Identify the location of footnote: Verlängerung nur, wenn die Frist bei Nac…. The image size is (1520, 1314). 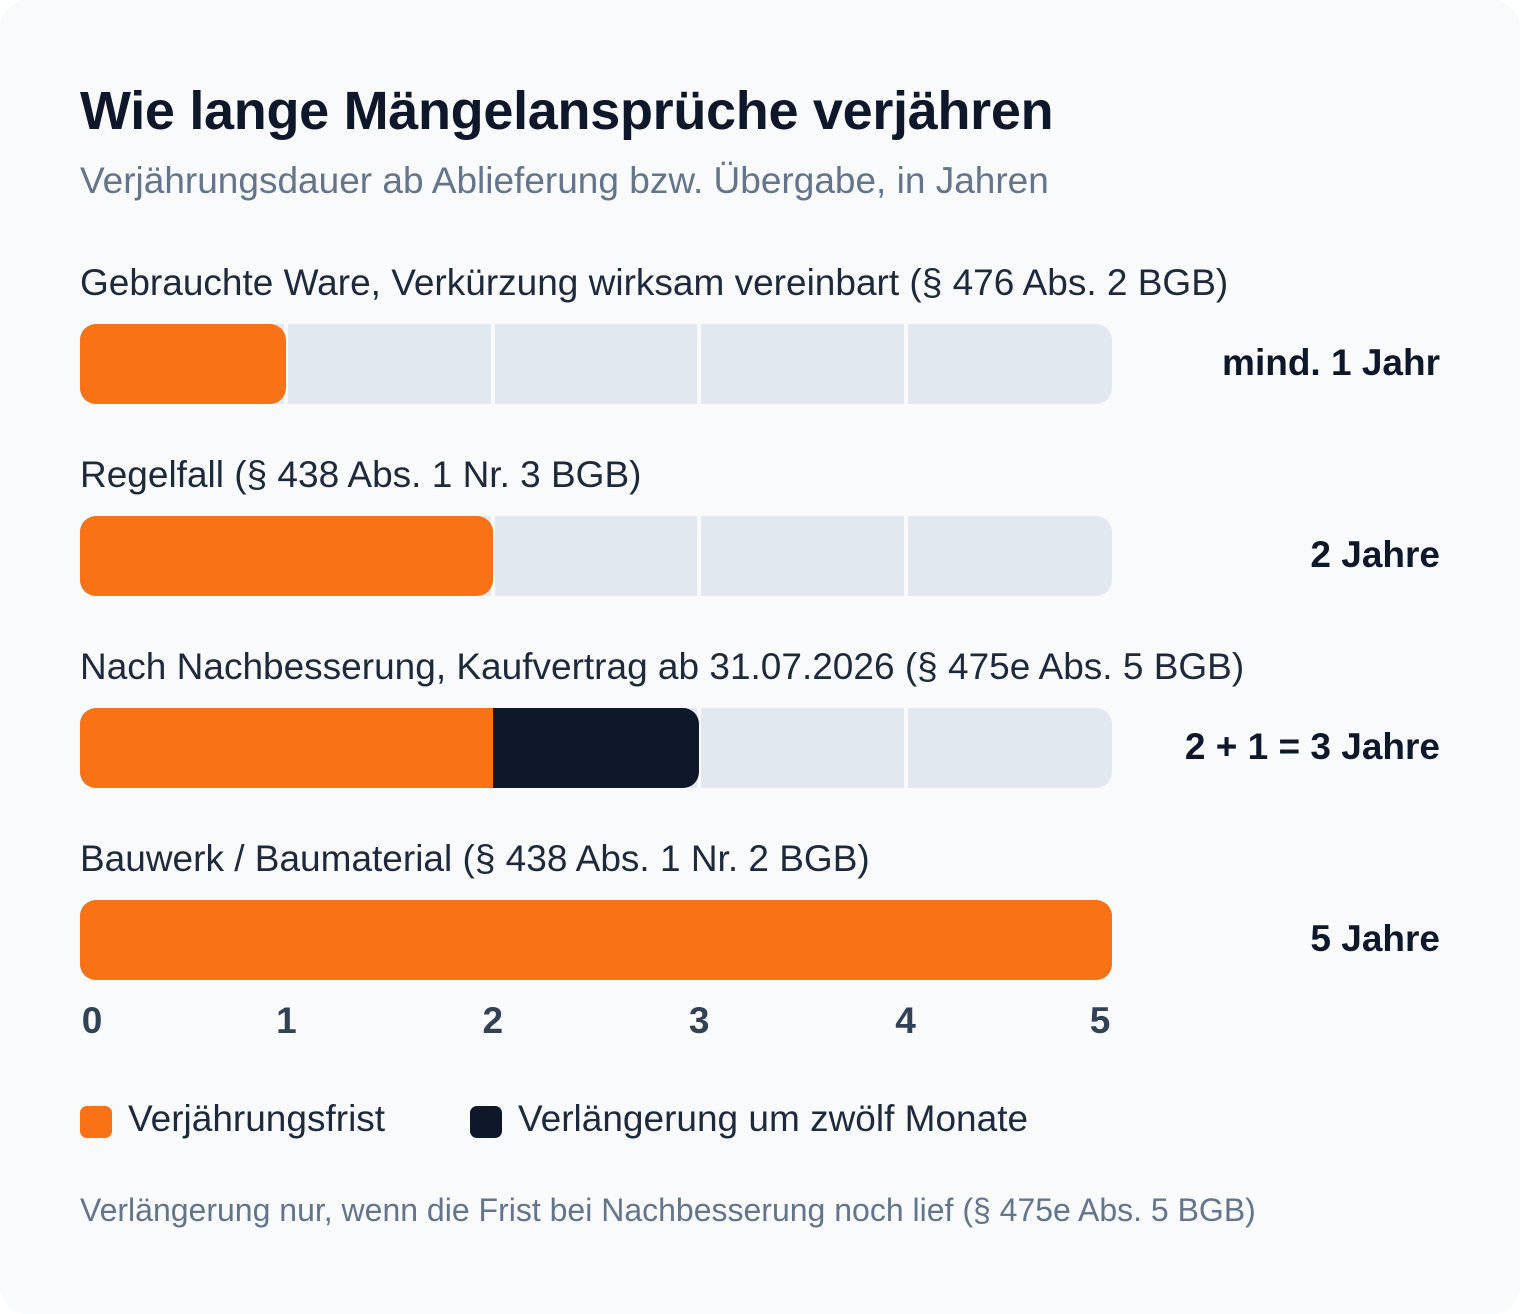
(668, 1210).